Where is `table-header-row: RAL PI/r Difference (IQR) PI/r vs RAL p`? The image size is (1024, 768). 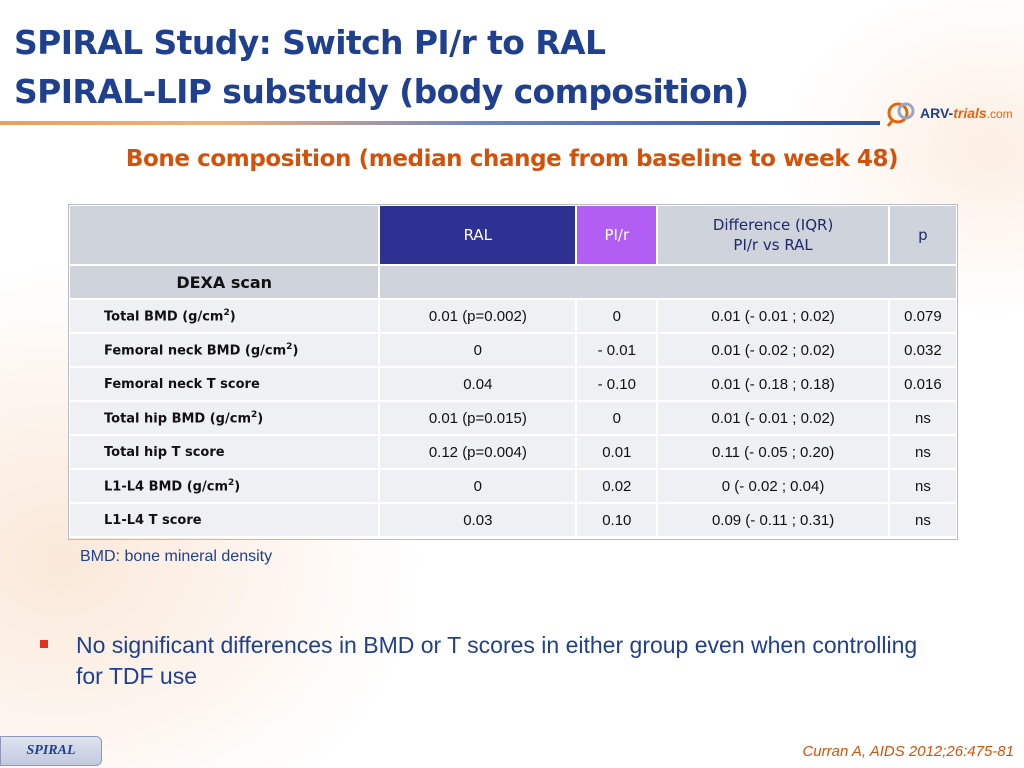
table-header-row: RAL PI/r Difference (IQR) PI/r vs RAL p is located at coordinates (513, 235).